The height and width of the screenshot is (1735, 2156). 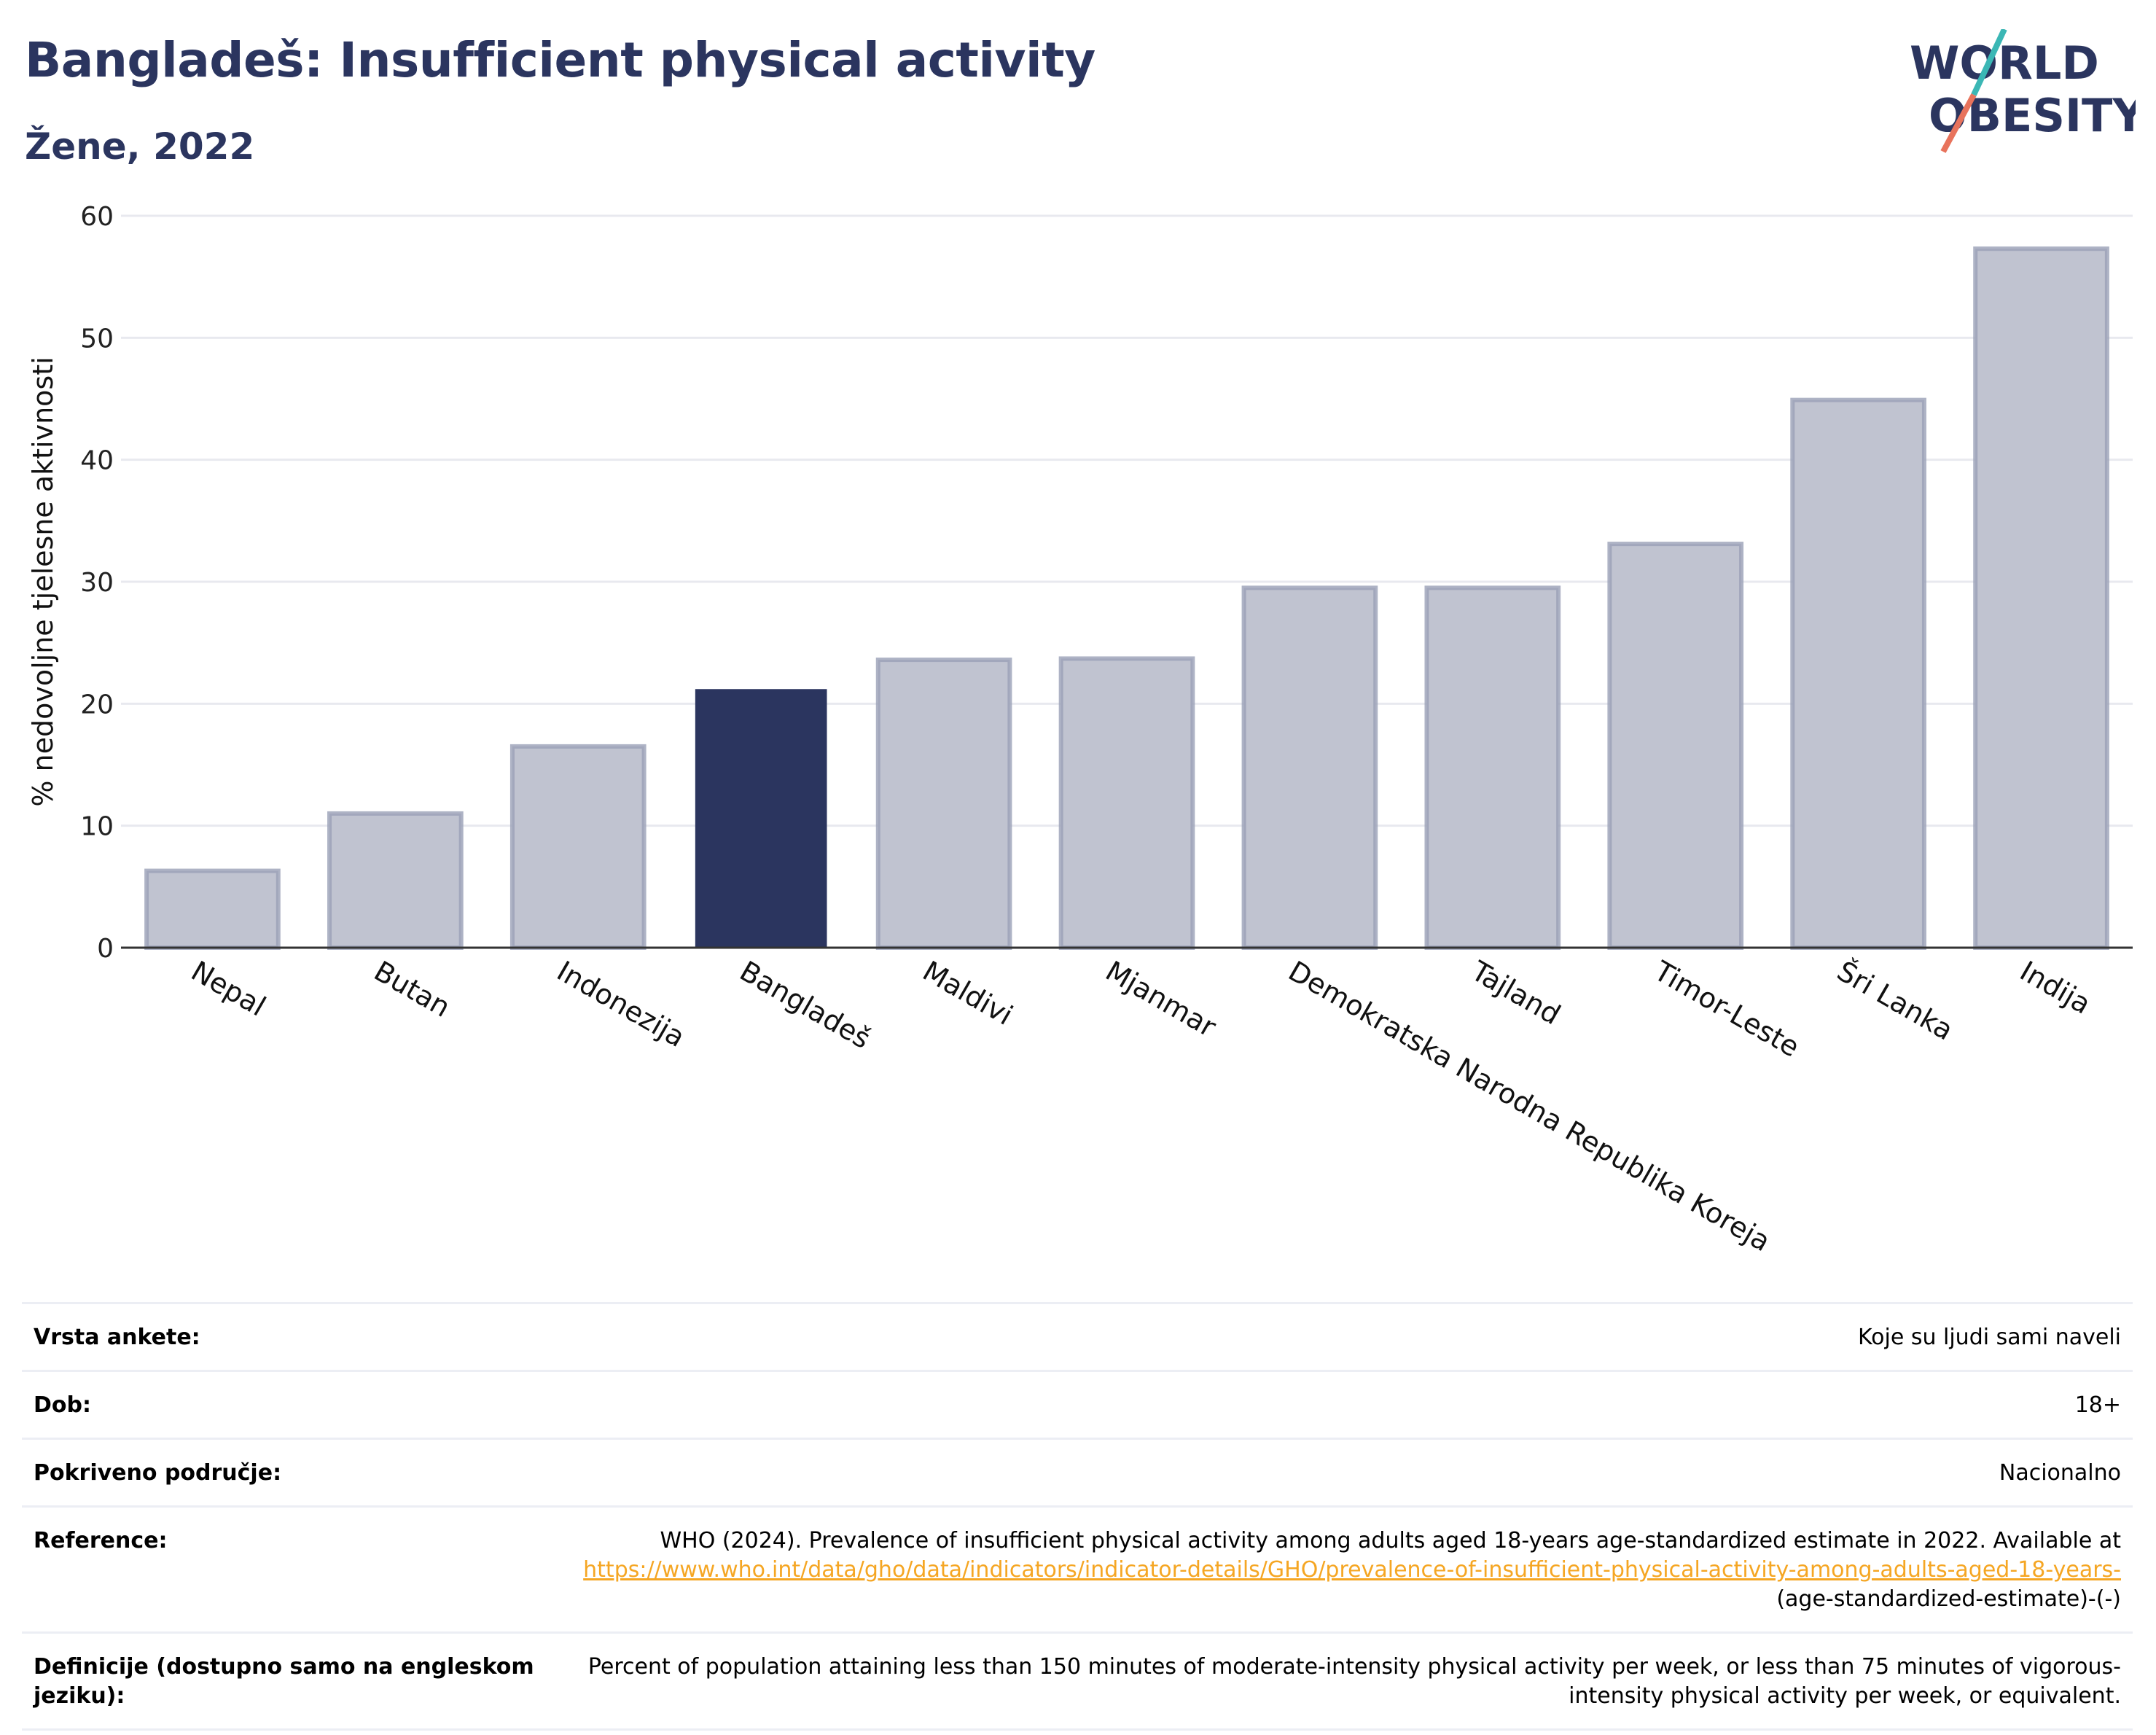 I want to click on y-tick-label: 30, so click(x=97, y=583).